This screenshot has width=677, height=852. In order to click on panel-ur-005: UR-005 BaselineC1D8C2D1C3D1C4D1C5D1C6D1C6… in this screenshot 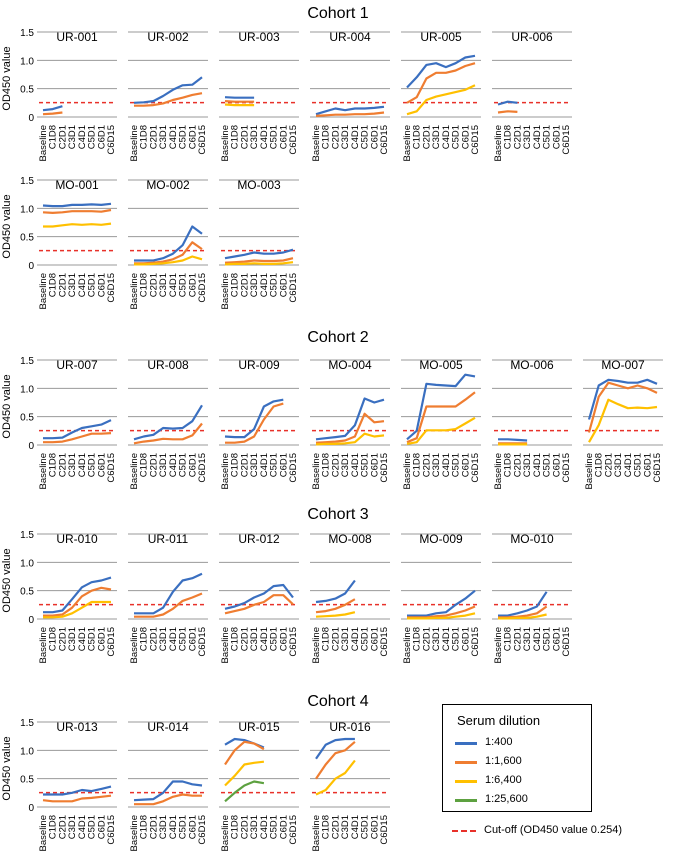, I will do `click(441, 95)`.